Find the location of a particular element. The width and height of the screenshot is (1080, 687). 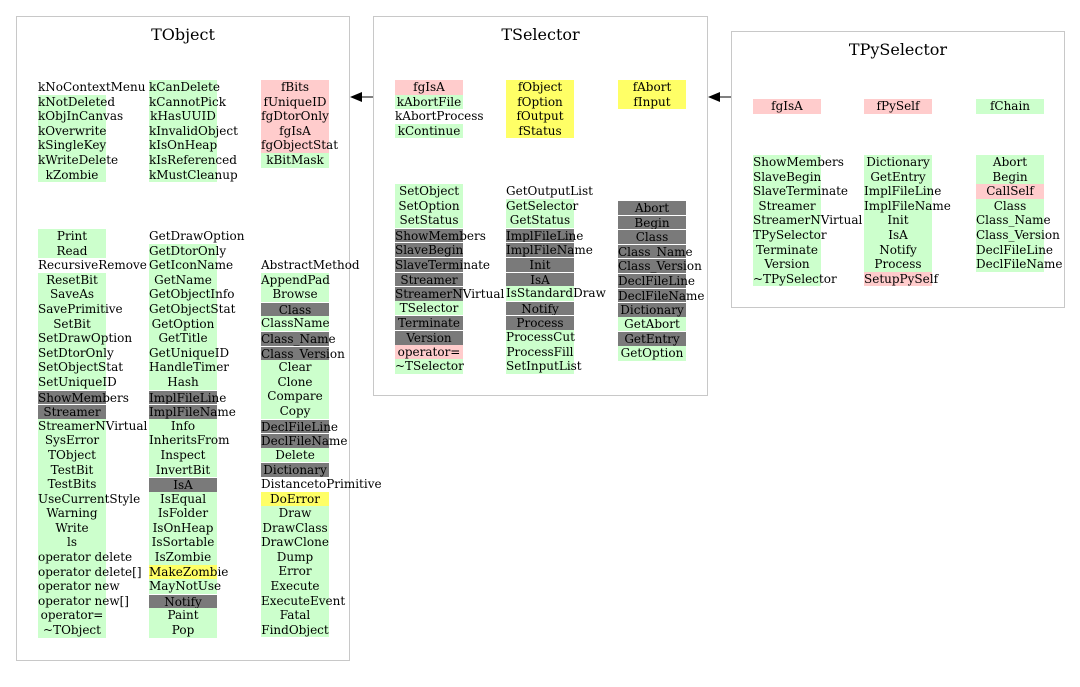

member-cell: Dump is located at coordinates (295, 557).